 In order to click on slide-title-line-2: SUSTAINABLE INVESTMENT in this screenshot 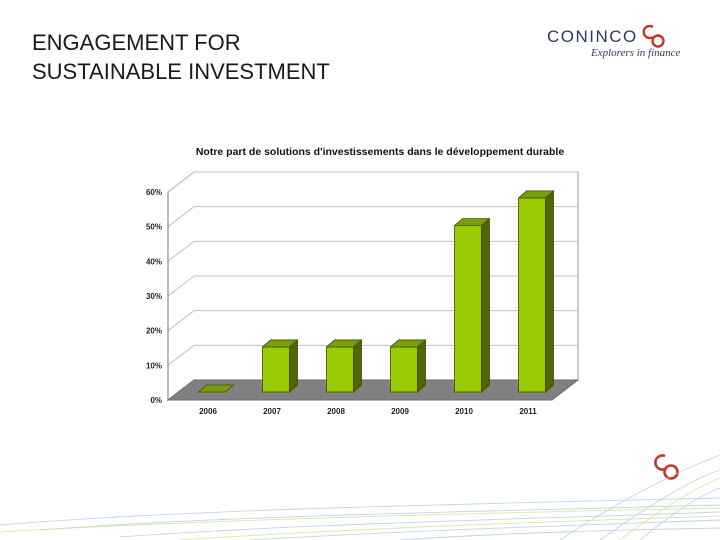, I will do `click(181, 71)`.